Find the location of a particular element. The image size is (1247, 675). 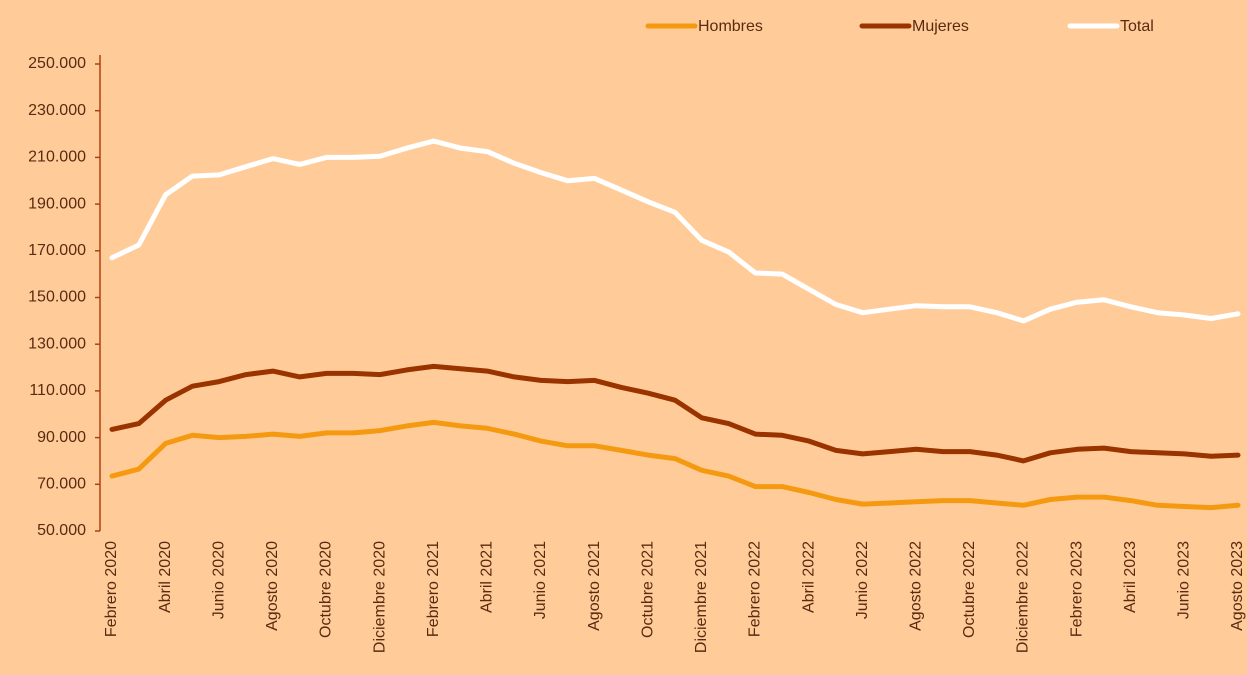

x-tick-label: Diciembre 2022 is located at coordinates (1023, 597).